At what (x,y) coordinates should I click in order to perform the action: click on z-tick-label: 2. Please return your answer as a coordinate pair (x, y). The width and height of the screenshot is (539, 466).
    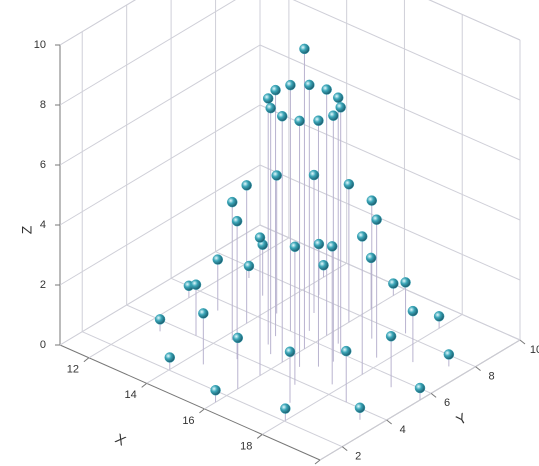
    Looking at the image, I should click on (43, 285).